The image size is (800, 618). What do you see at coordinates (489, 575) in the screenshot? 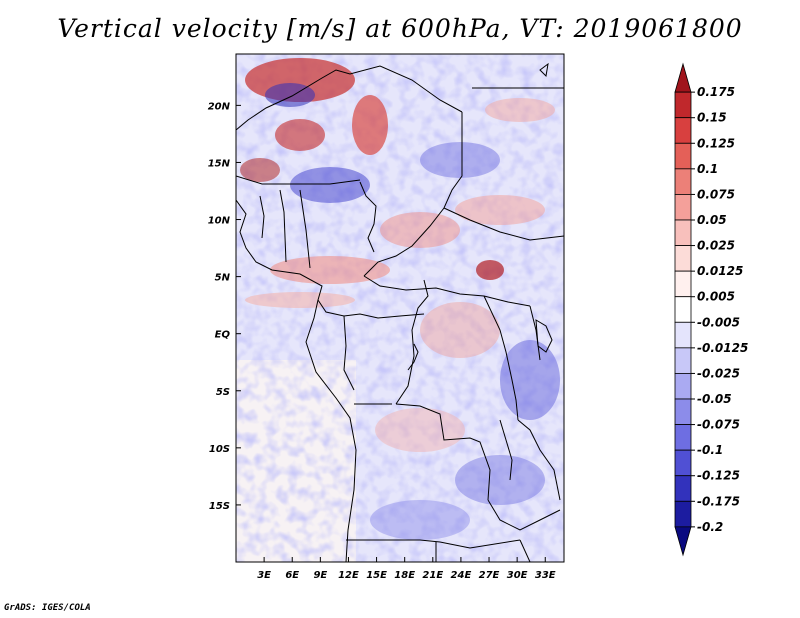
I see `lon-tick-label: 27E` at bounding box center [489, 575].